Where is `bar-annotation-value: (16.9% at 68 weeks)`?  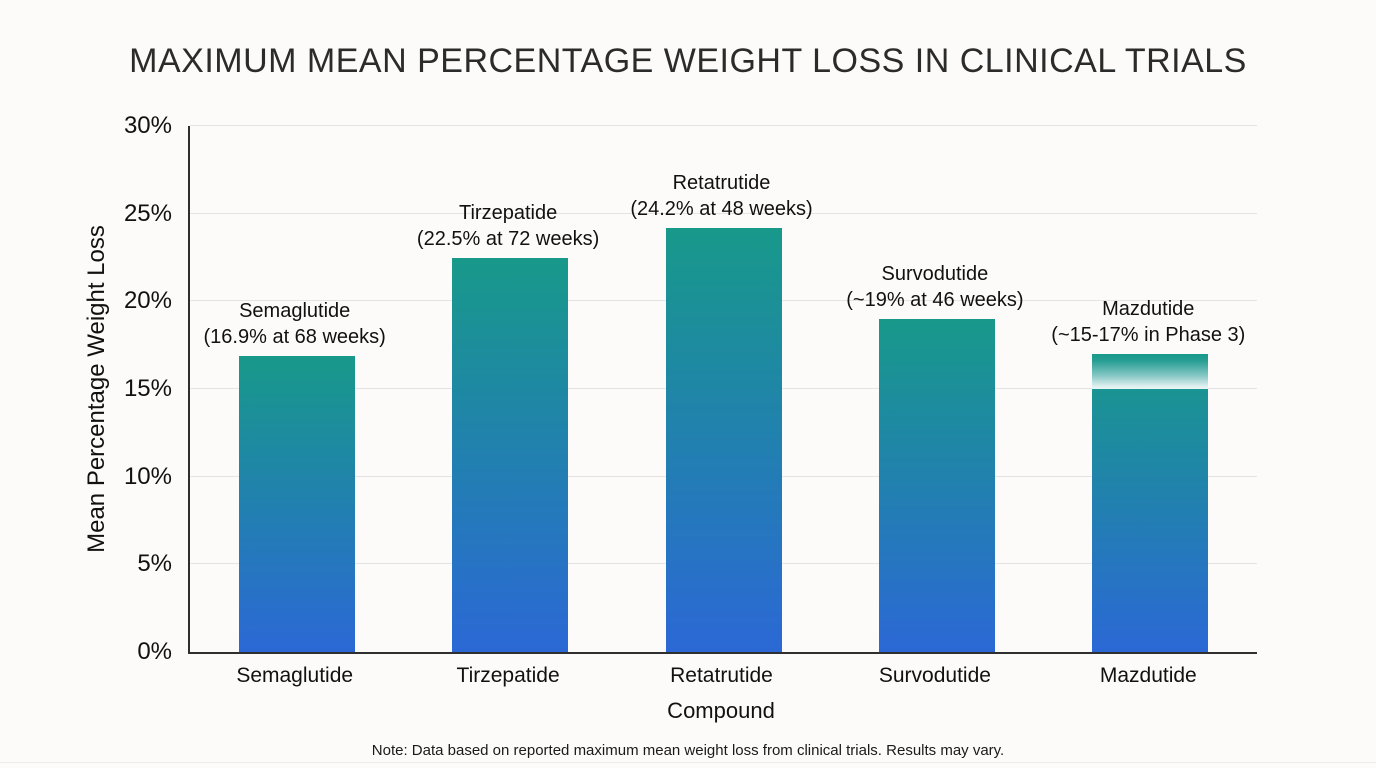
bar-annotation-value: (16.9% at 68 weeks) is located at coordinates (294, 336).